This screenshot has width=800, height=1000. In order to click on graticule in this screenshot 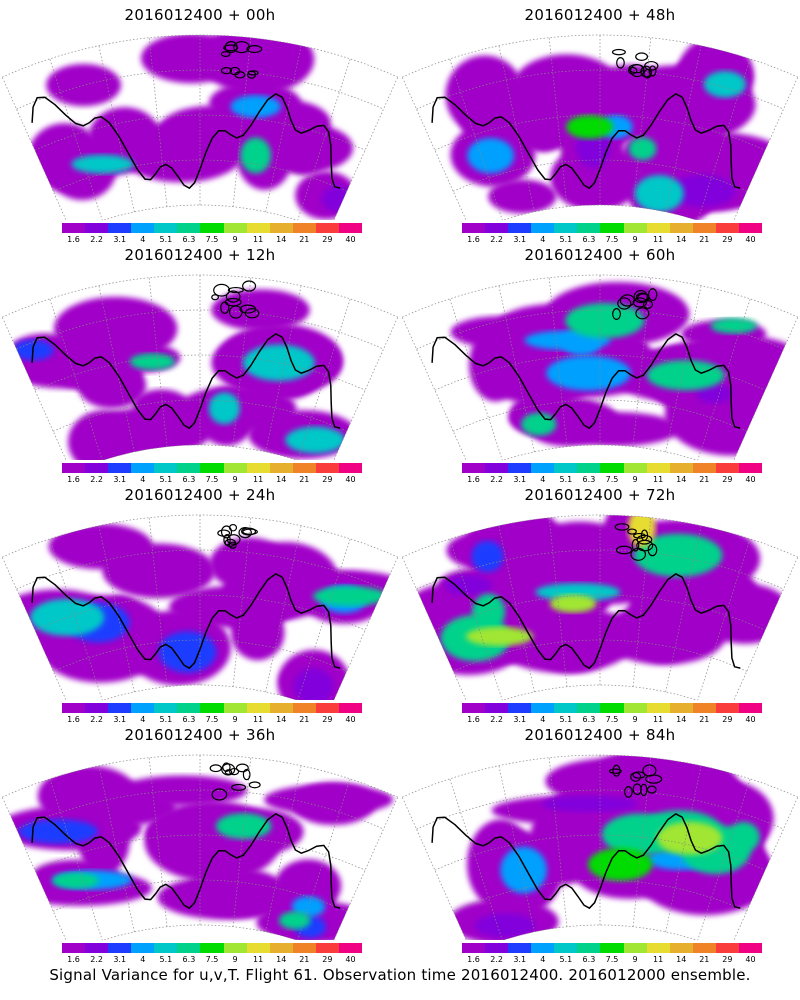, I will do `click(200, 127)`.